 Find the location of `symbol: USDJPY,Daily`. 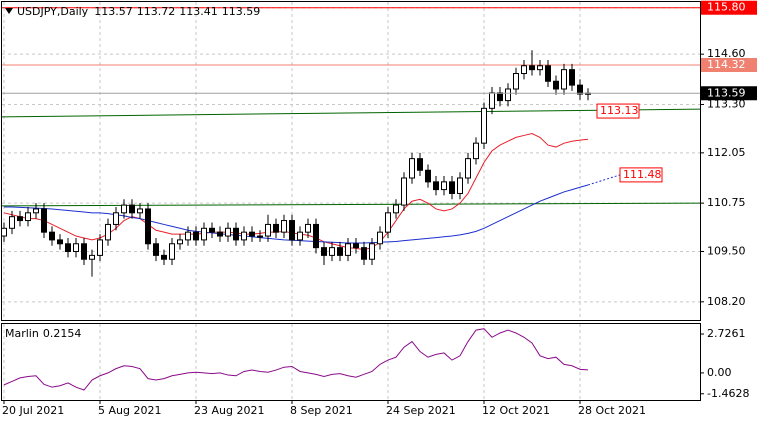

symbol: USDJPY,Daily is located at coordinates (53, 11).